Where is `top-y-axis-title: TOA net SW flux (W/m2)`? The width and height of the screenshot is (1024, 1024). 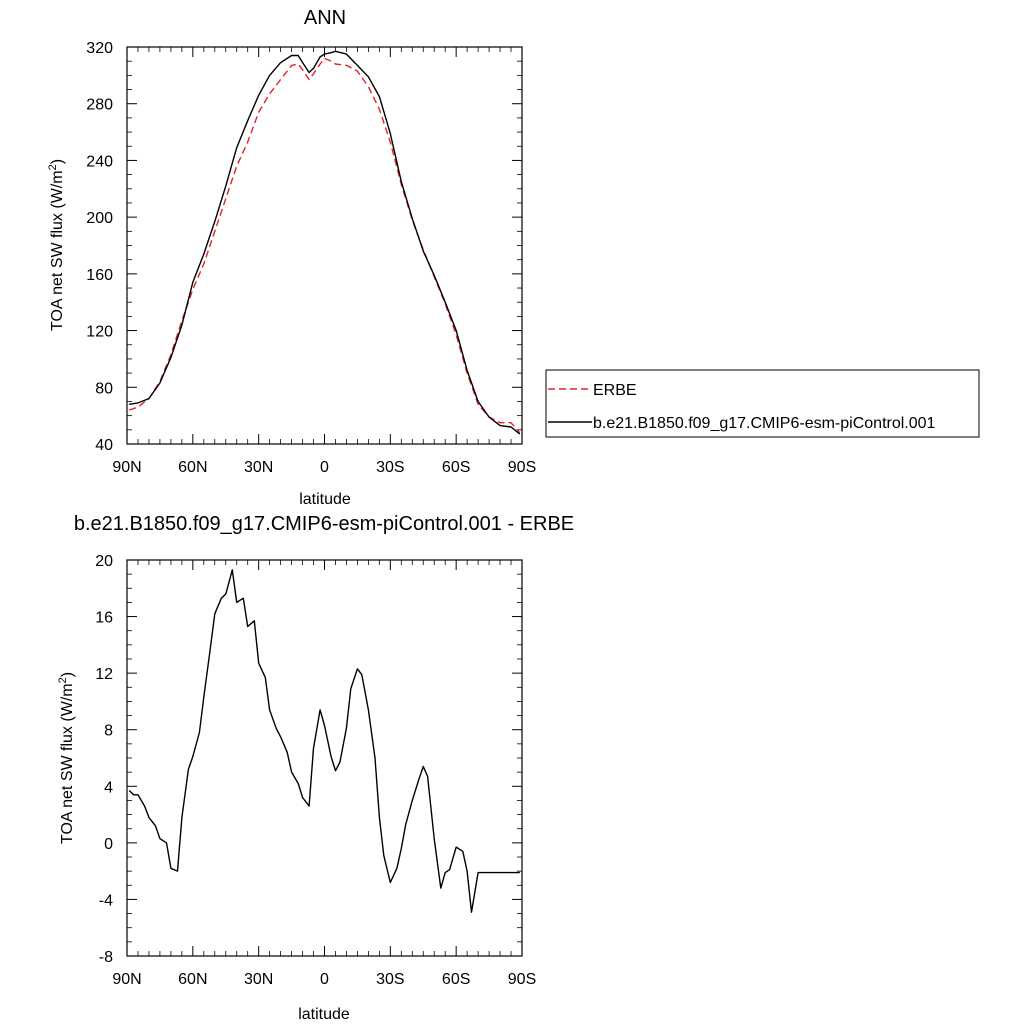 top-y-axis-title: TOA net SW flux (W/m2) is located at coordinates (56, 245).